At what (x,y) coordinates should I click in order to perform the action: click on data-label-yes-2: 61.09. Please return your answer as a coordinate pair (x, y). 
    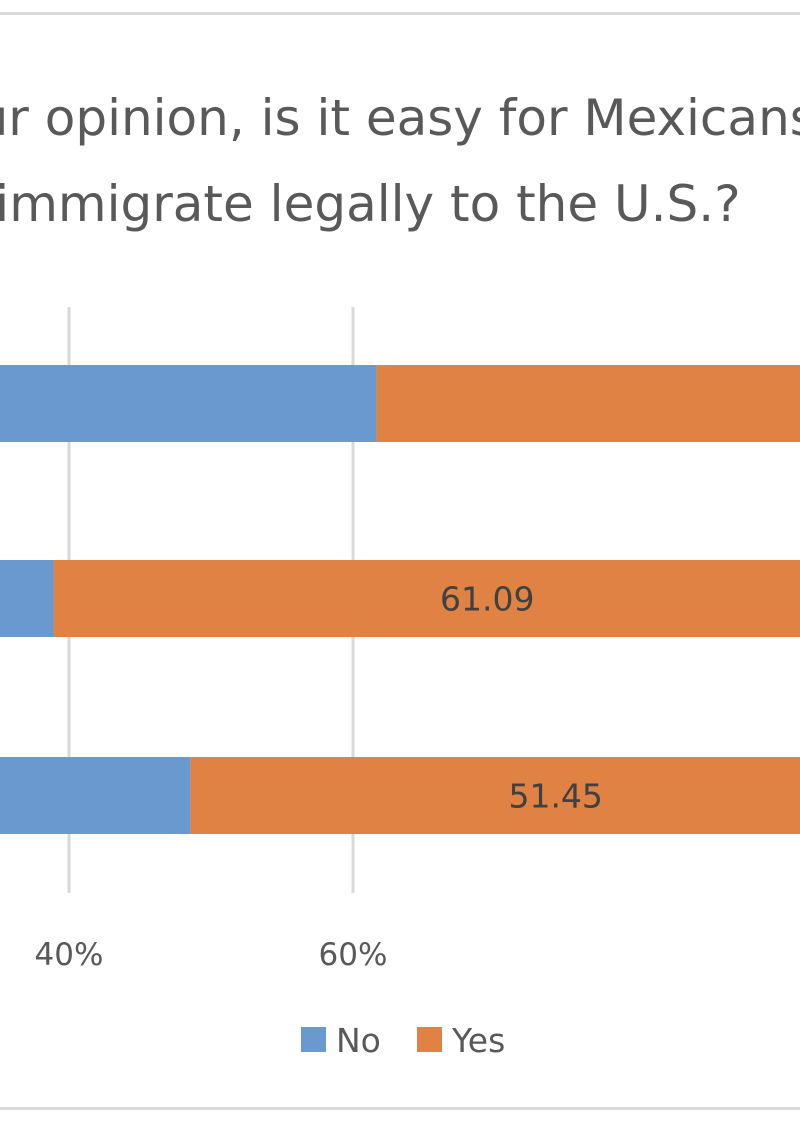
    Looking at the image, I should click on (487, 599).